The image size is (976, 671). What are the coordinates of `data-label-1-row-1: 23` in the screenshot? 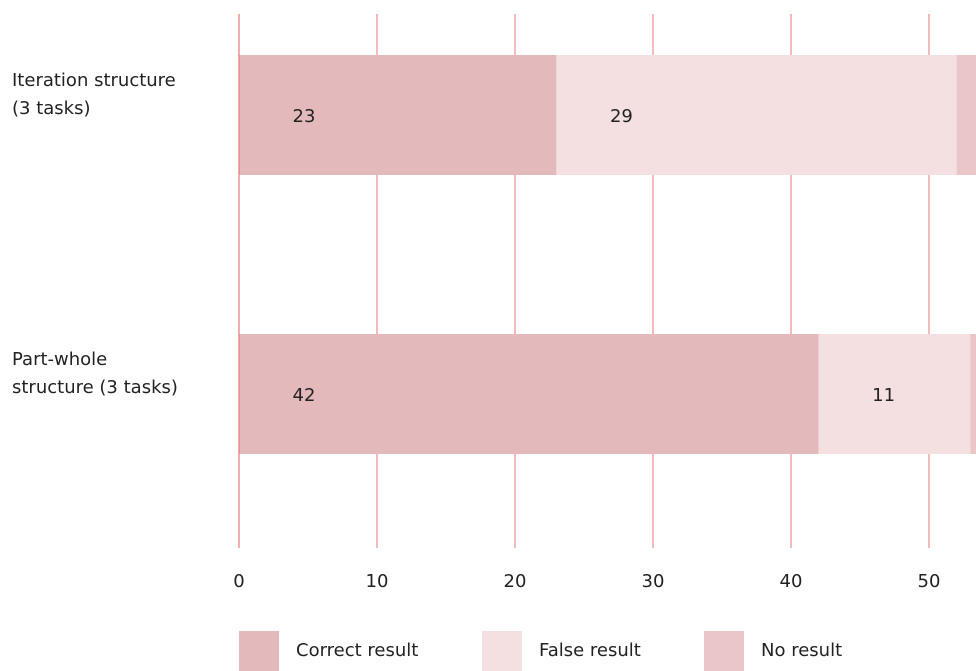 It's located at (304, 116).